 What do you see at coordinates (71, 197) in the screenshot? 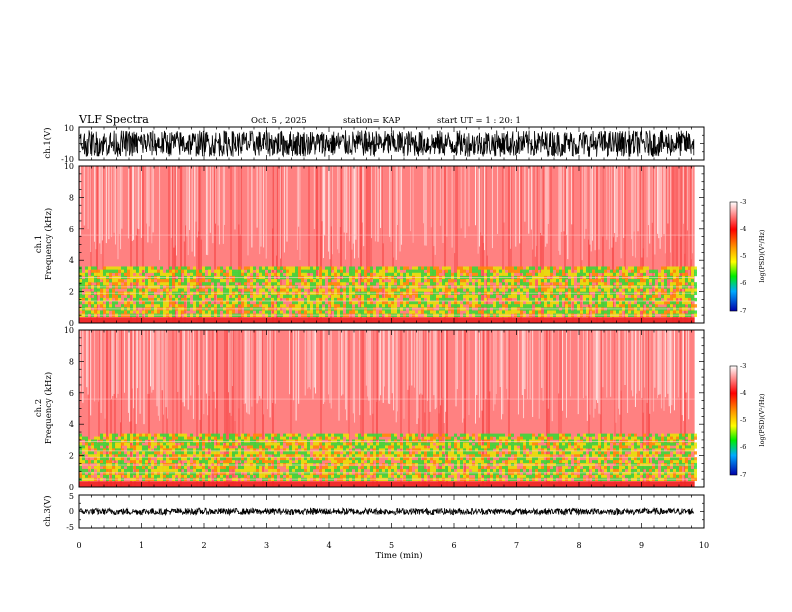
I see `ch1-spec-ytick-label-8: 8` at bounding box center [71, 197].